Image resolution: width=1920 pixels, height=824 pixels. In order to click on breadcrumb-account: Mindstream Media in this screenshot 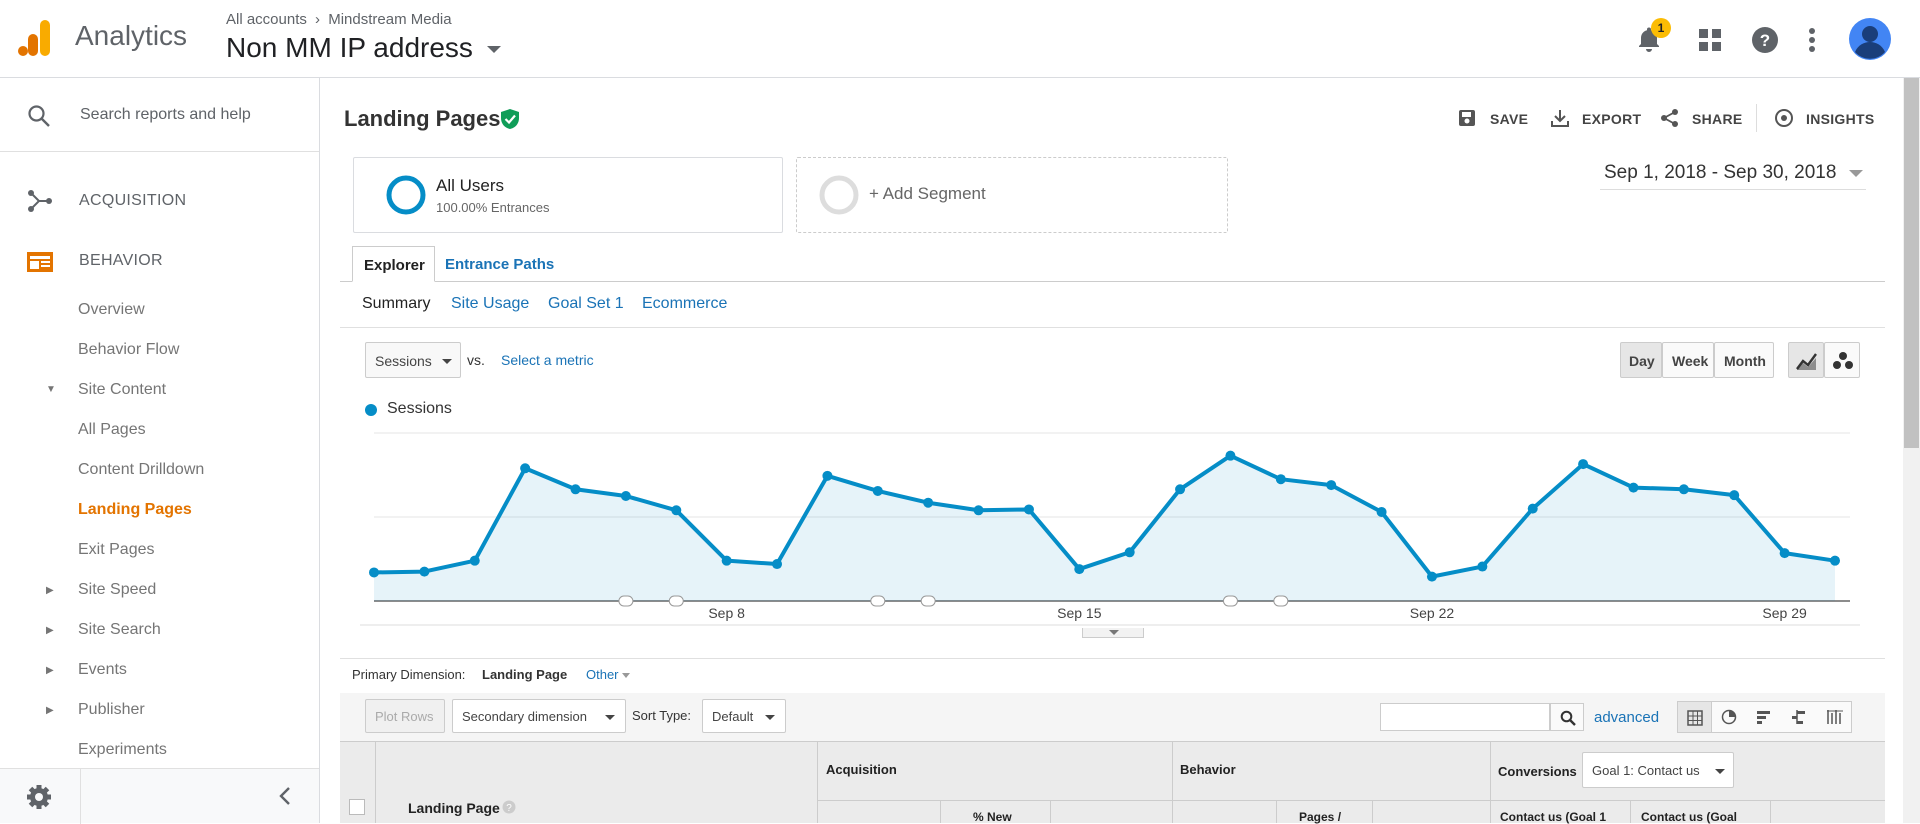, I will do `click(390, 19)`.